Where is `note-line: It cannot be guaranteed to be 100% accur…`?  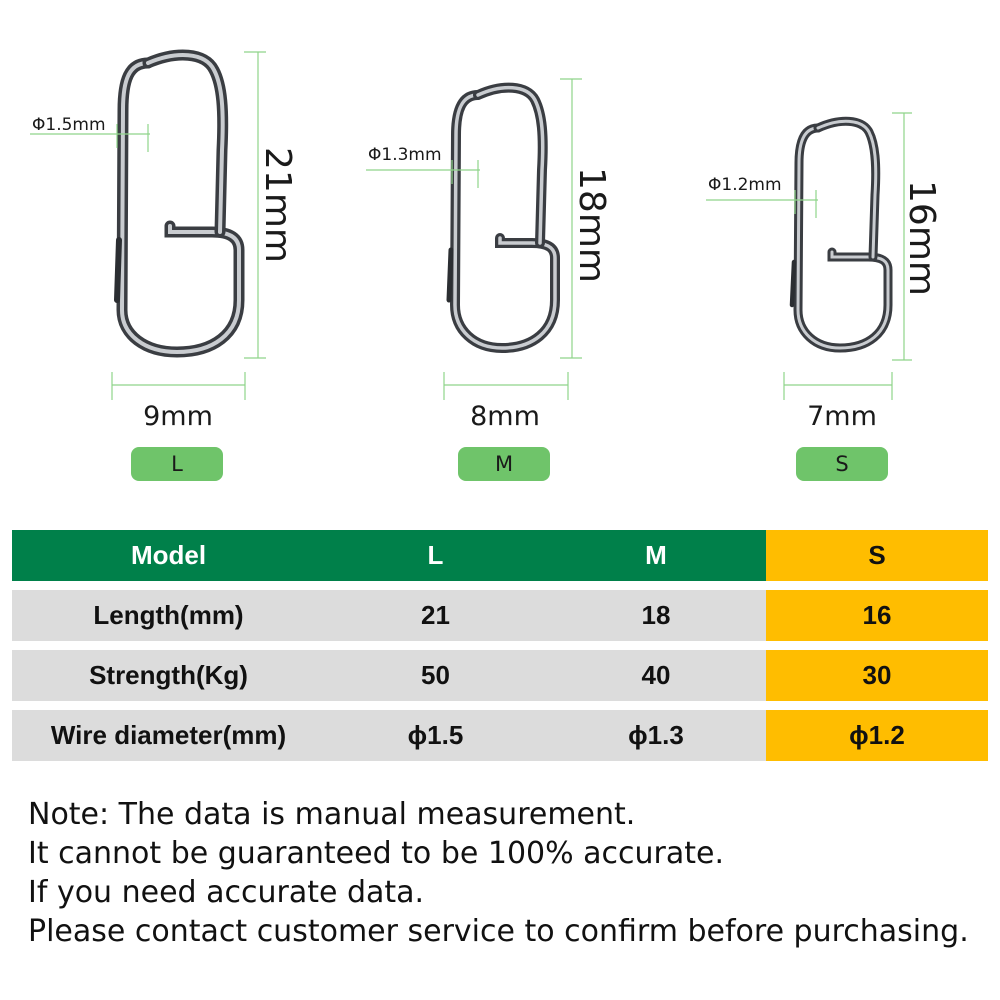
note-line: It cannot be guaranteed to be 100% accur… is located at coordinates (376, 853).